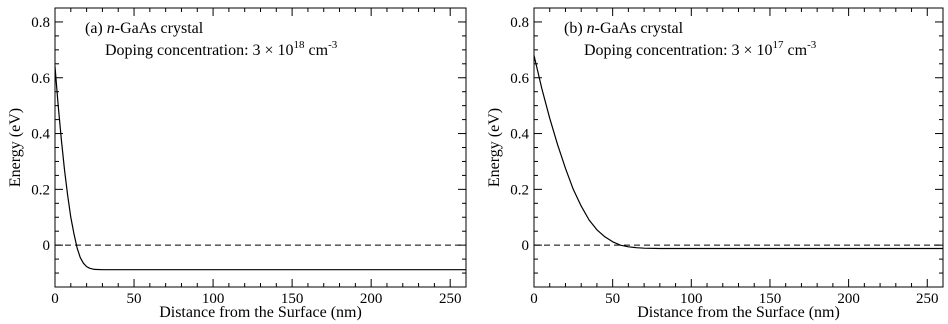 This screenshot has height=324, width=948. What do you see at coordinates (575, 28) in the screenshot?
I see `panel-label: (b)` at bounding box center [575, 28].